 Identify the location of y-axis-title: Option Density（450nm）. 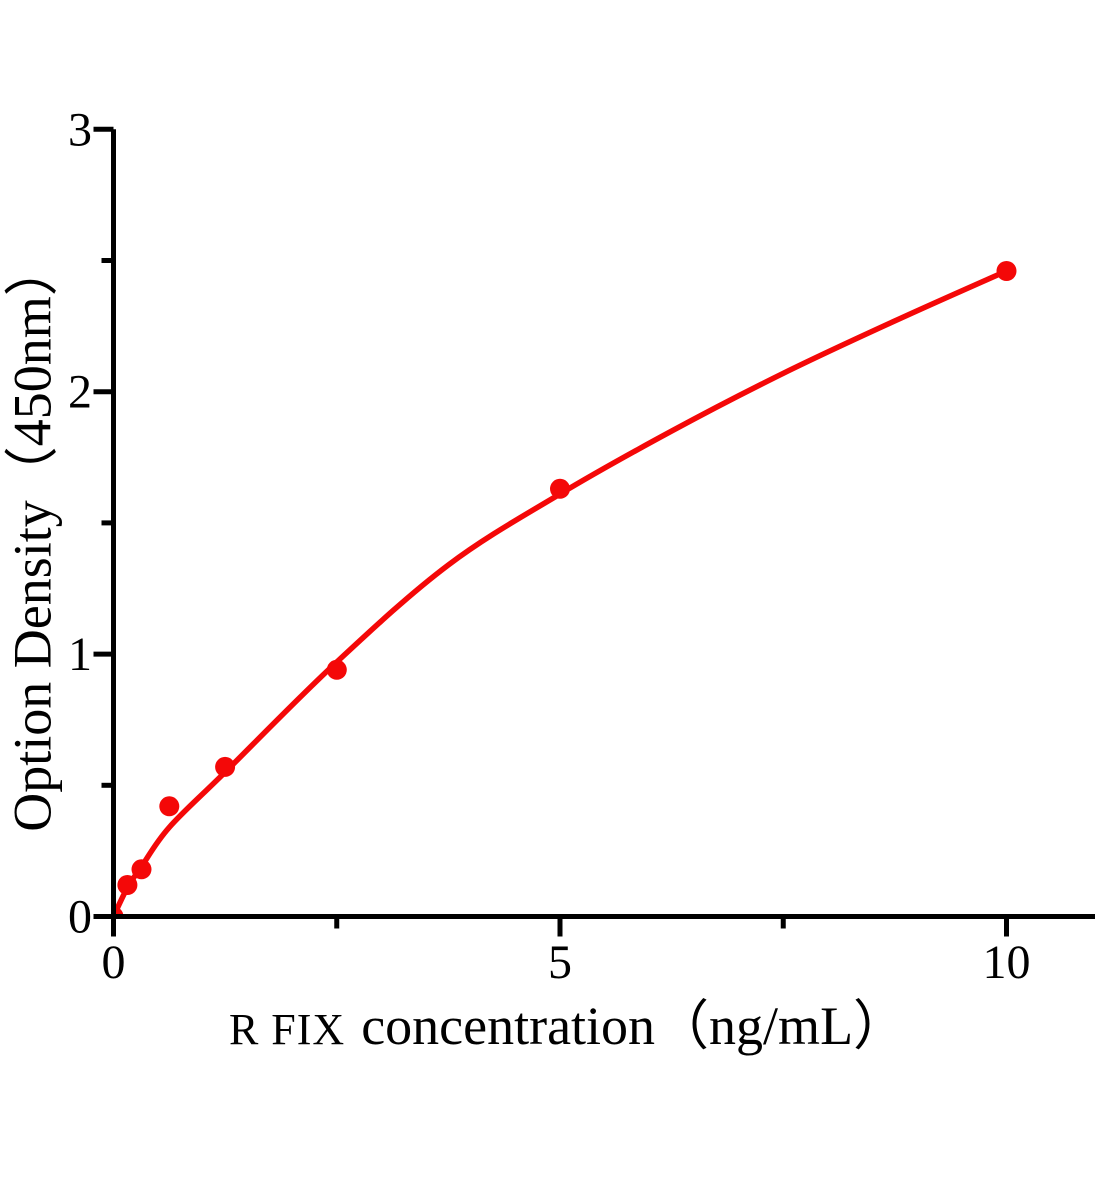
(32, 537).